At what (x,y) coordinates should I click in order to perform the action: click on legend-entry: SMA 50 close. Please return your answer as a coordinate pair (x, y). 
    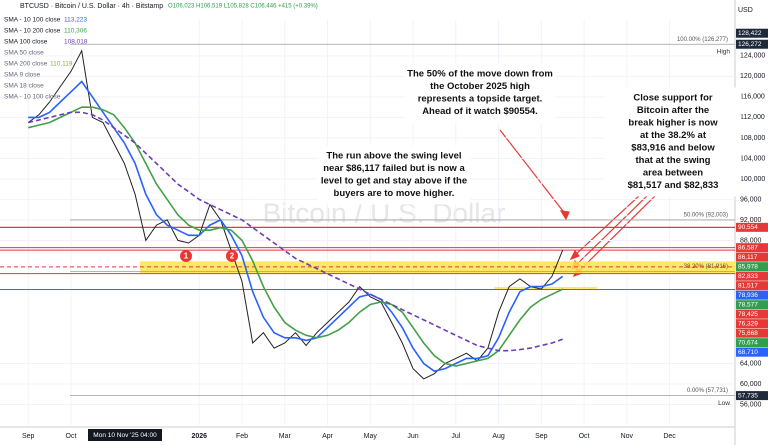
    Looking at the image, I should click on (24, 53).